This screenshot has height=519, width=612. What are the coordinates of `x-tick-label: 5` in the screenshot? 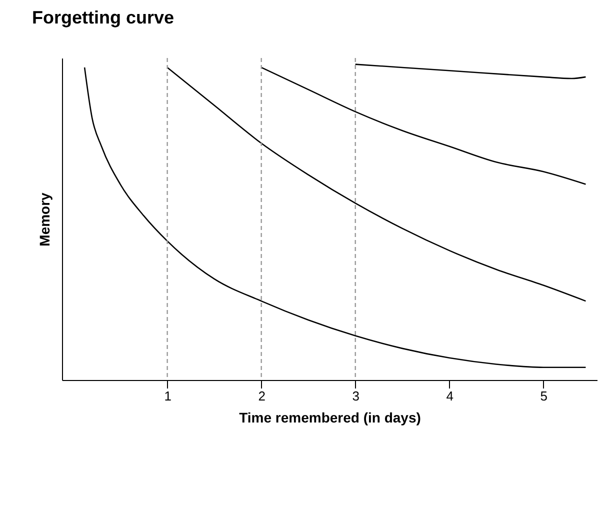 It's located at (544, 396).